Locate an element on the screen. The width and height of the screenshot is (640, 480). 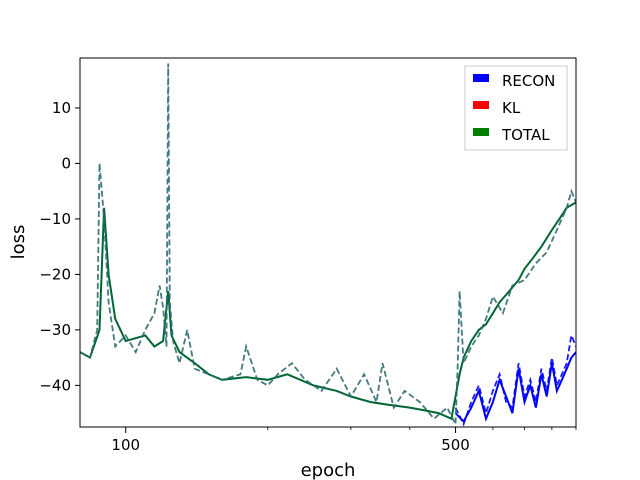
y-tick-label: 10 is located at coordinates (61, 108).